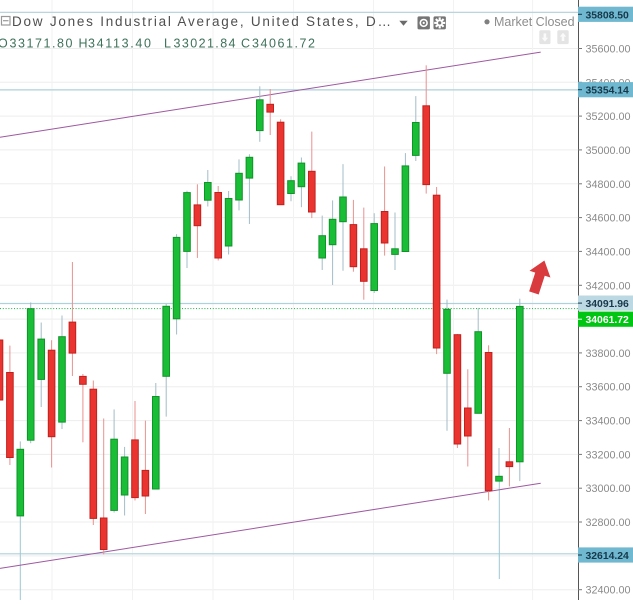 This screenshot has width=633, height=605. I want to click on svg-text: 35200.00, so click(608, 117).